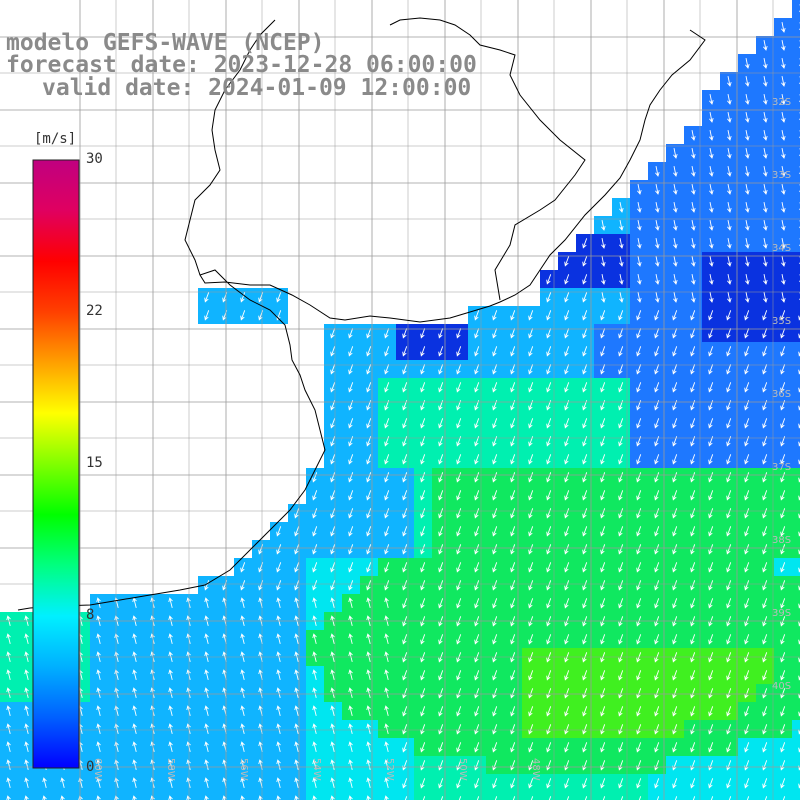  What do you see at coordinates (781, 686) in the screenshot?
I see `lat-label: 40S` at bounding box center [781, 686].